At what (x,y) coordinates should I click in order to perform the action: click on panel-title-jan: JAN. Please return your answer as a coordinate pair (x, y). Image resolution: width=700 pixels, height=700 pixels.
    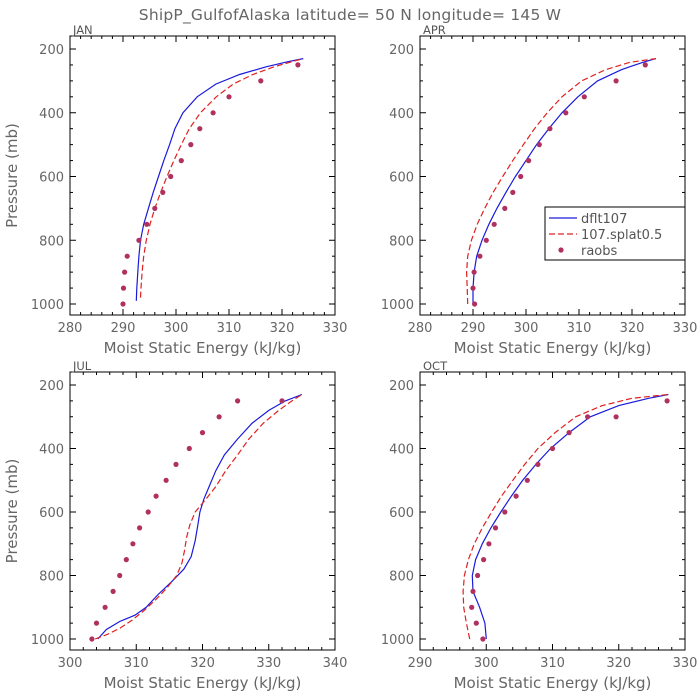
    Looking at the image, I should click on (82, 30).